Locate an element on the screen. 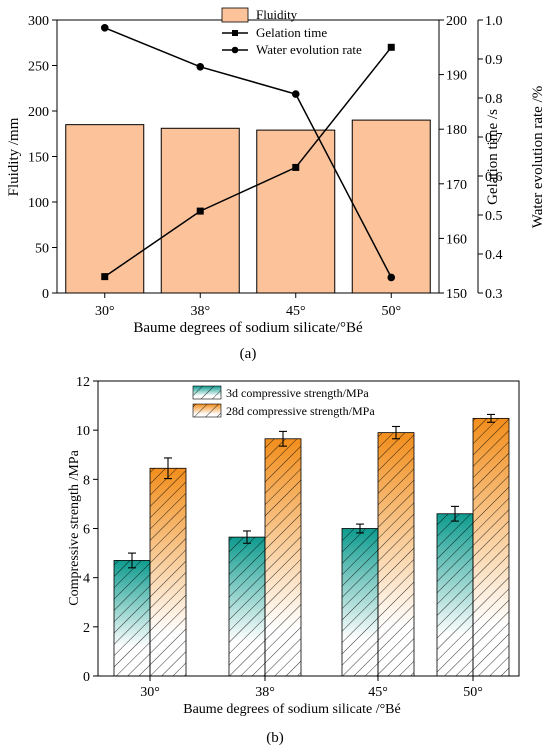 The width and height of the screenshot is (550, 750). y3-tick-label-a-1: 1.0 is located at coordinates (494, 21).